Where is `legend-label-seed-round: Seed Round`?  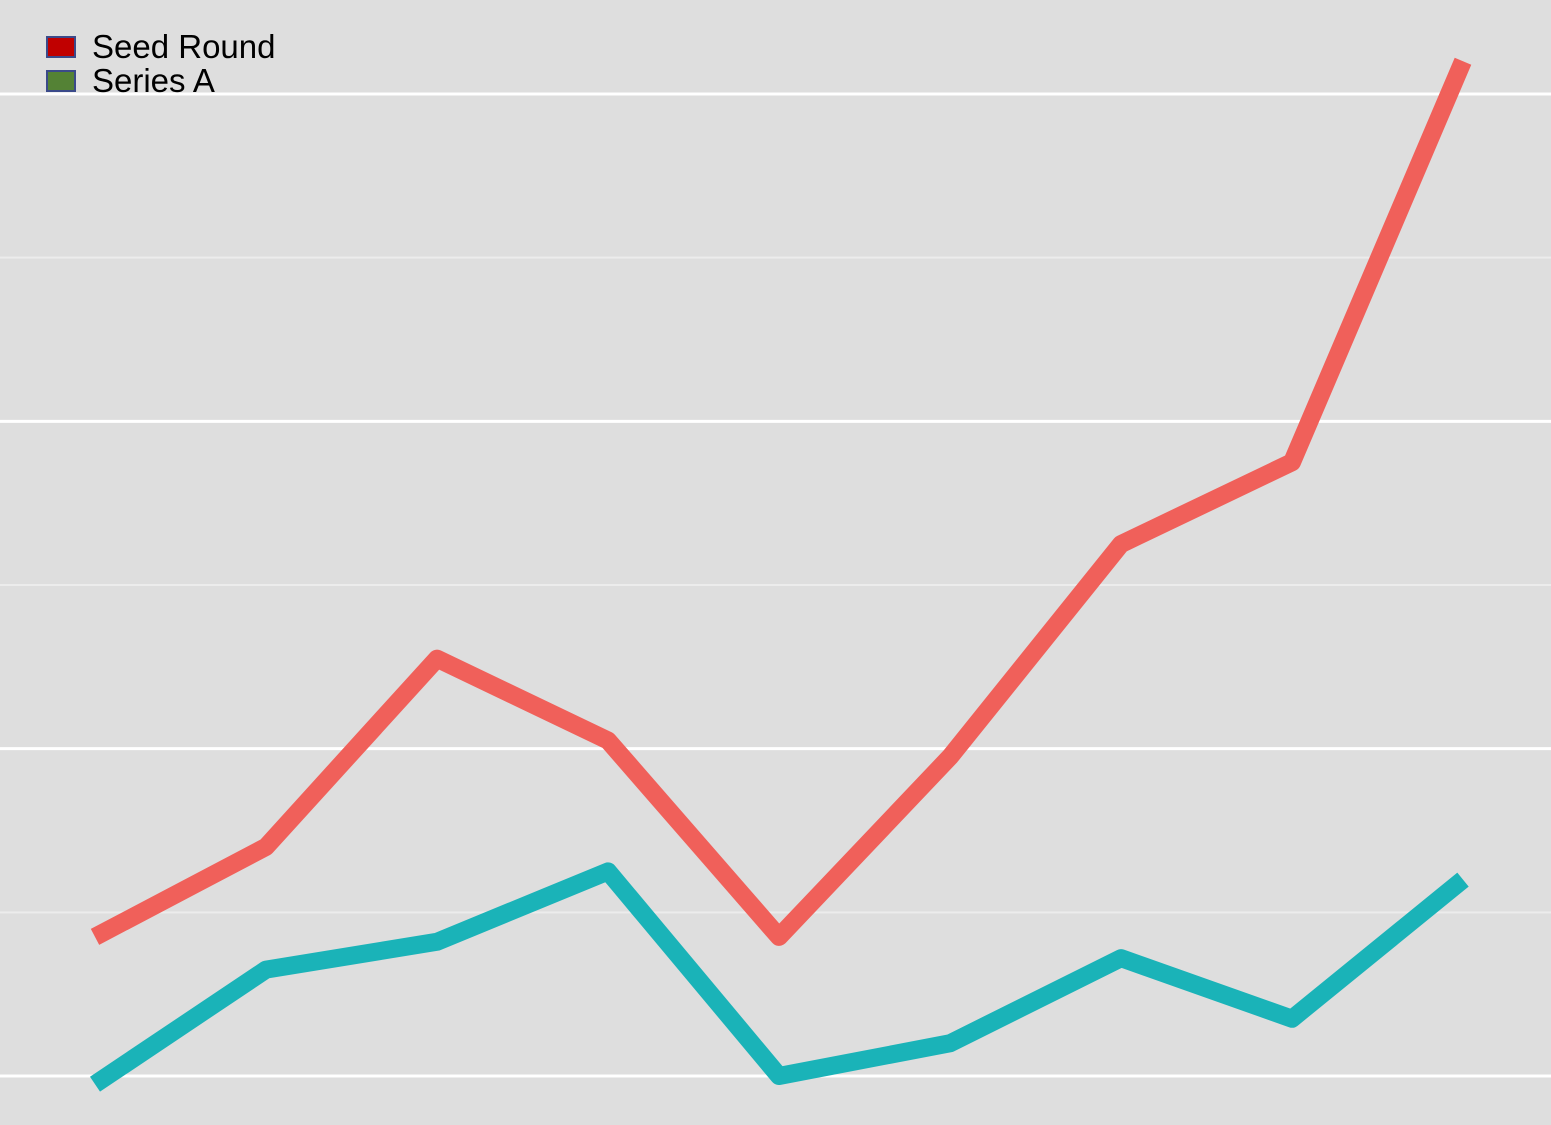
legend-label-seed-round: Seed Round is located at coordinates (184, 46).